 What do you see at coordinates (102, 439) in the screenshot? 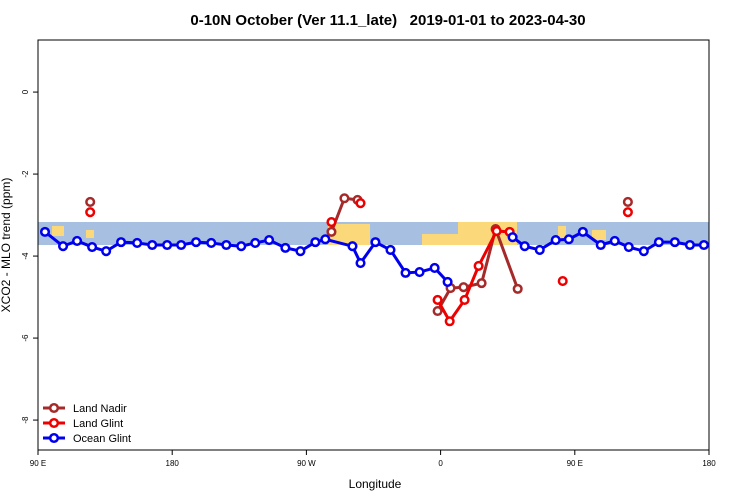
I see `legend-label: Ocean Glint` at bounding box center [102, 439].